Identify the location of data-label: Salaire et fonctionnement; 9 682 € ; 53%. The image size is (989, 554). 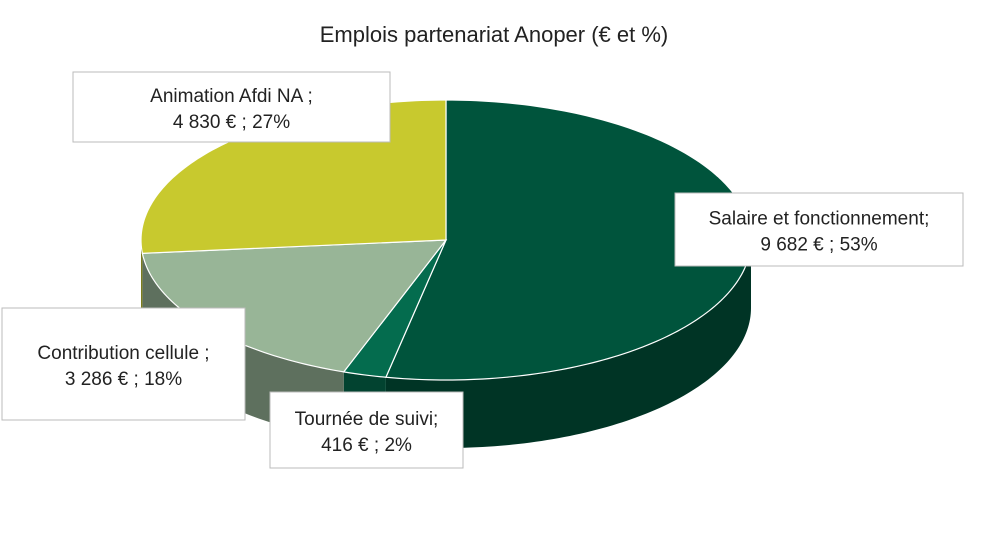
(819, 229).